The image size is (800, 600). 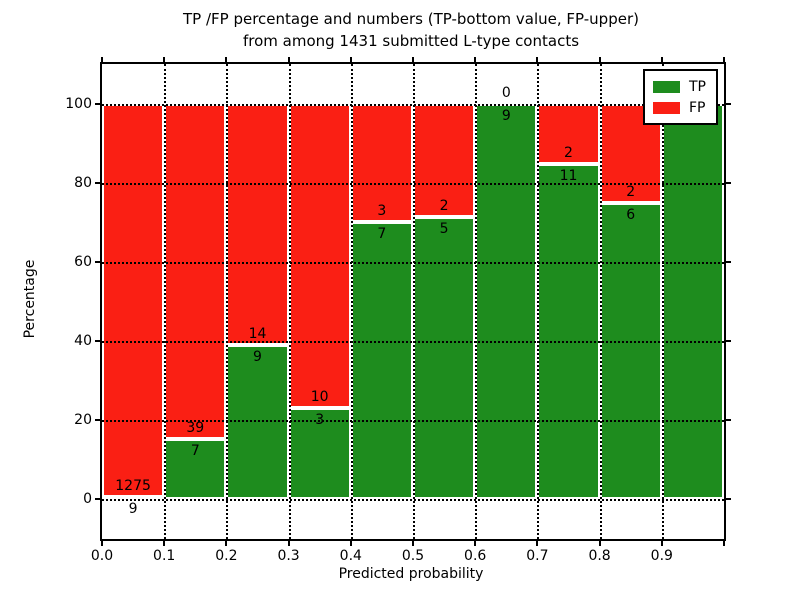 What do you see at coordinates (568, 176) in the screenshot?
I see `tp-count-label: 11` at bounding box center [568, 176].